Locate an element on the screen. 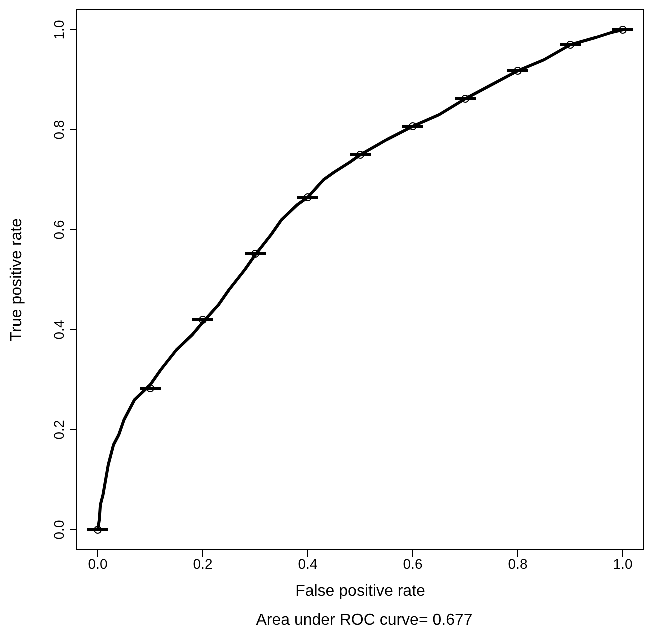 The height and width of the screenshot is (644, 652). x-tick-label: 0.4 is located at coordinates (308, 564).